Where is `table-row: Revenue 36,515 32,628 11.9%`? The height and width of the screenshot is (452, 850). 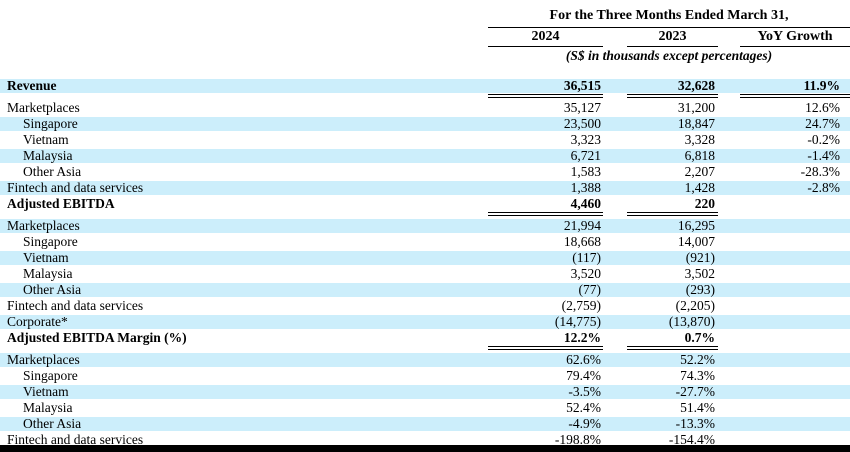 table-row: Revenue 36,515 32,628 11.9% is located at coordinates (425, 86).